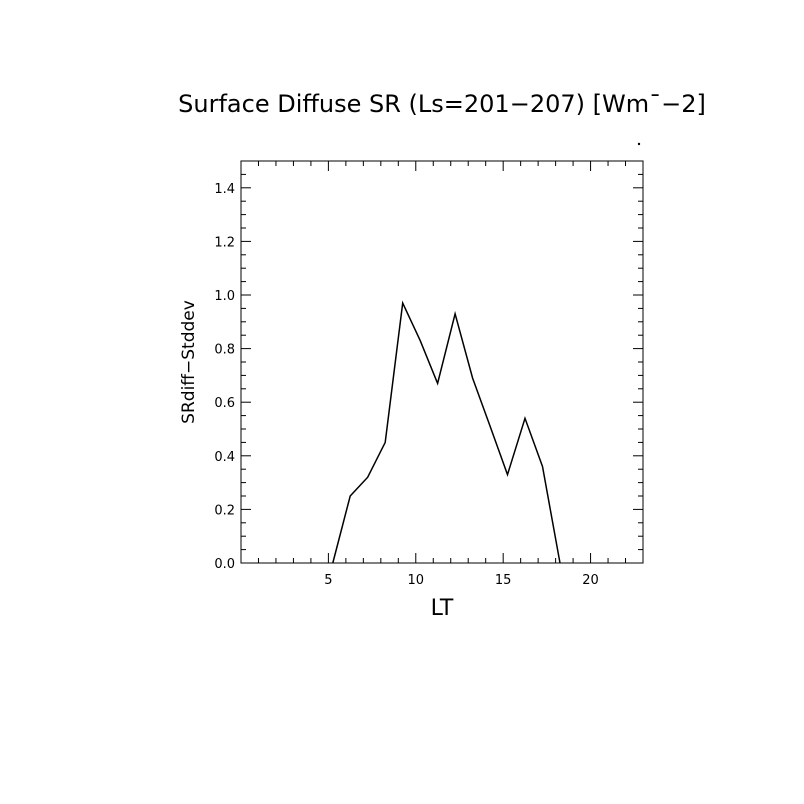  What do you see at coordinates (503, 580) in the screenshot?
I see `x-tick-label: 15` at bounding box center [503, 580].